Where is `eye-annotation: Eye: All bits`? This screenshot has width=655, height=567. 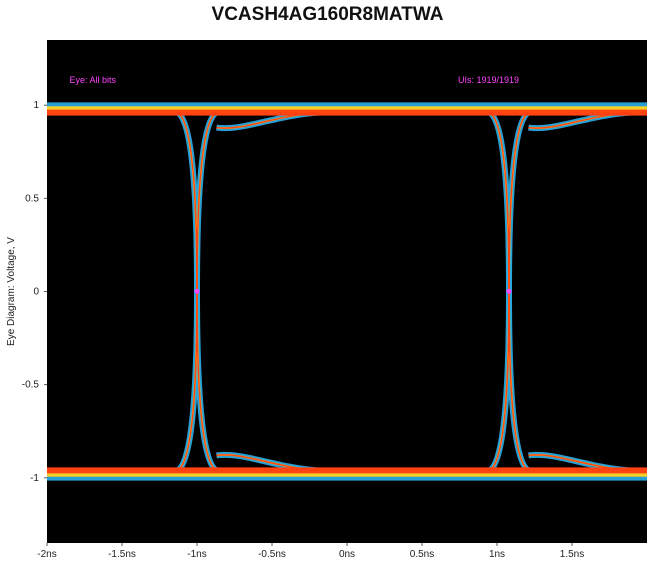 eye-annotation: Eye: All bits is located at coordinates (93, 80).